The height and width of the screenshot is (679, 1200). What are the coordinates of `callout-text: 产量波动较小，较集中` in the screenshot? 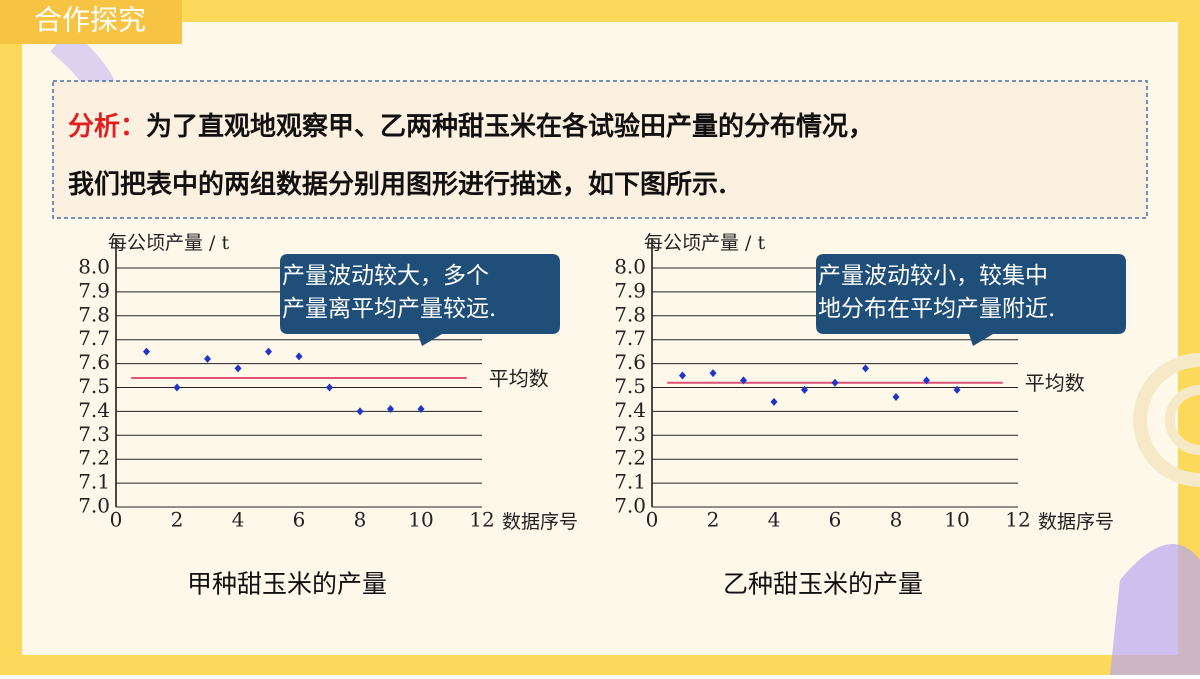 It's located at (933, 276).